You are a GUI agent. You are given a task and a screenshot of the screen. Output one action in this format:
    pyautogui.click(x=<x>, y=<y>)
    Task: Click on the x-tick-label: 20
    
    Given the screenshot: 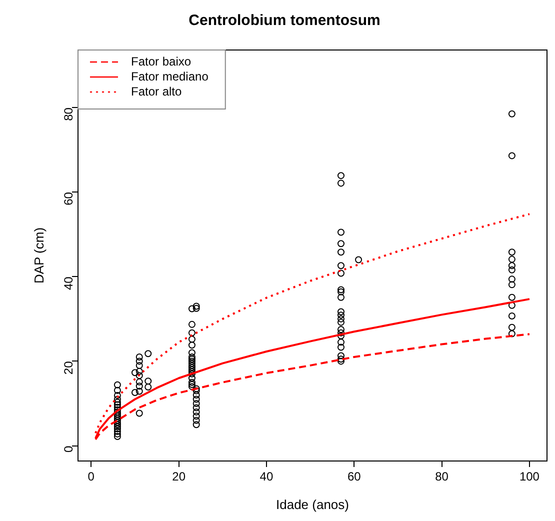 What is the action you would take?
    pyautogui.click(x=179, y=477)
    